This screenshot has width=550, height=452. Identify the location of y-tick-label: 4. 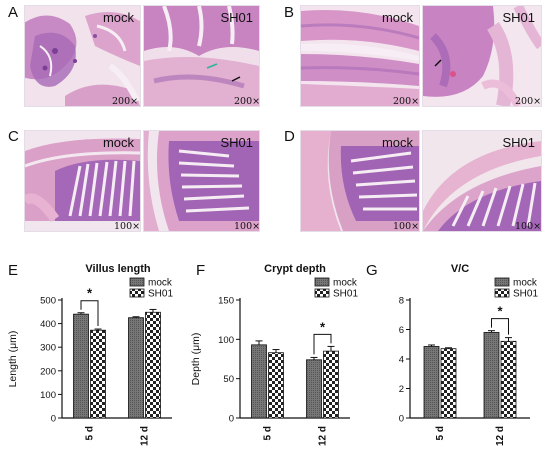
(401, 360).